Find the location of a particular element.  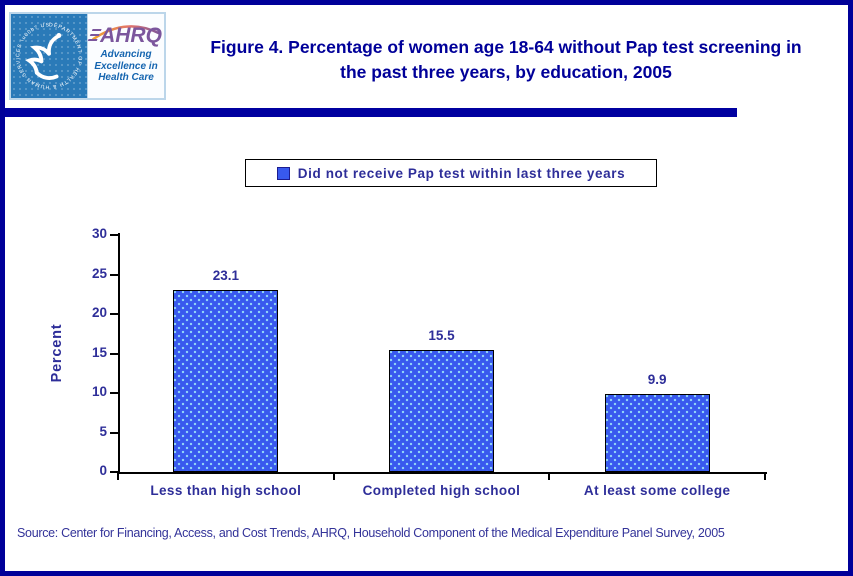

header-divider is located at coordinates (371, 112).